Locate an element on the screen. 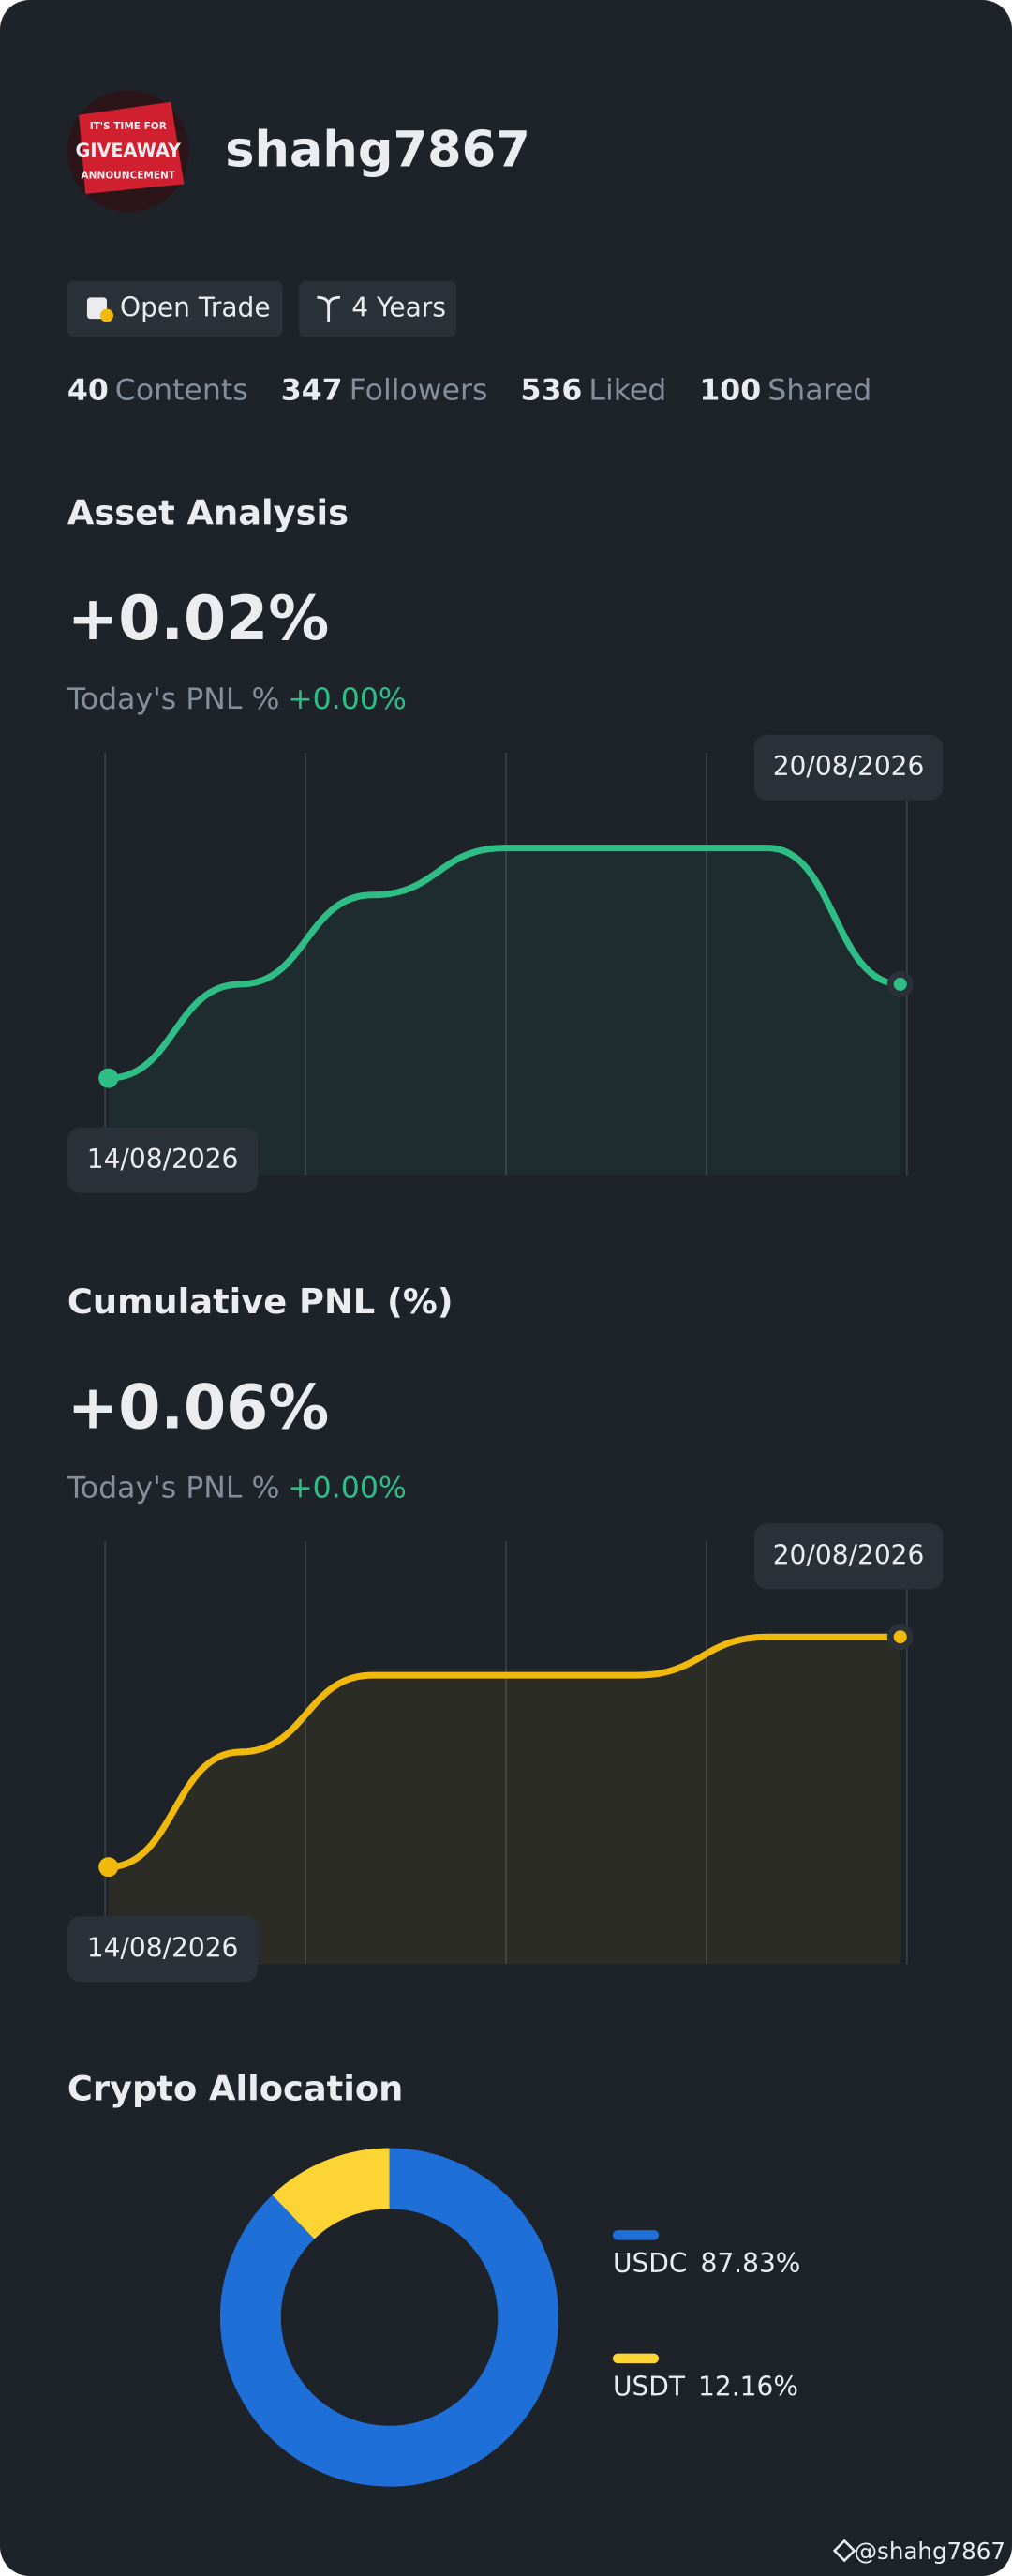 The width and height of the screenshot is (1012, 2576). legend-entry: USDT 12.16% is located at coordinates (705, 2386).